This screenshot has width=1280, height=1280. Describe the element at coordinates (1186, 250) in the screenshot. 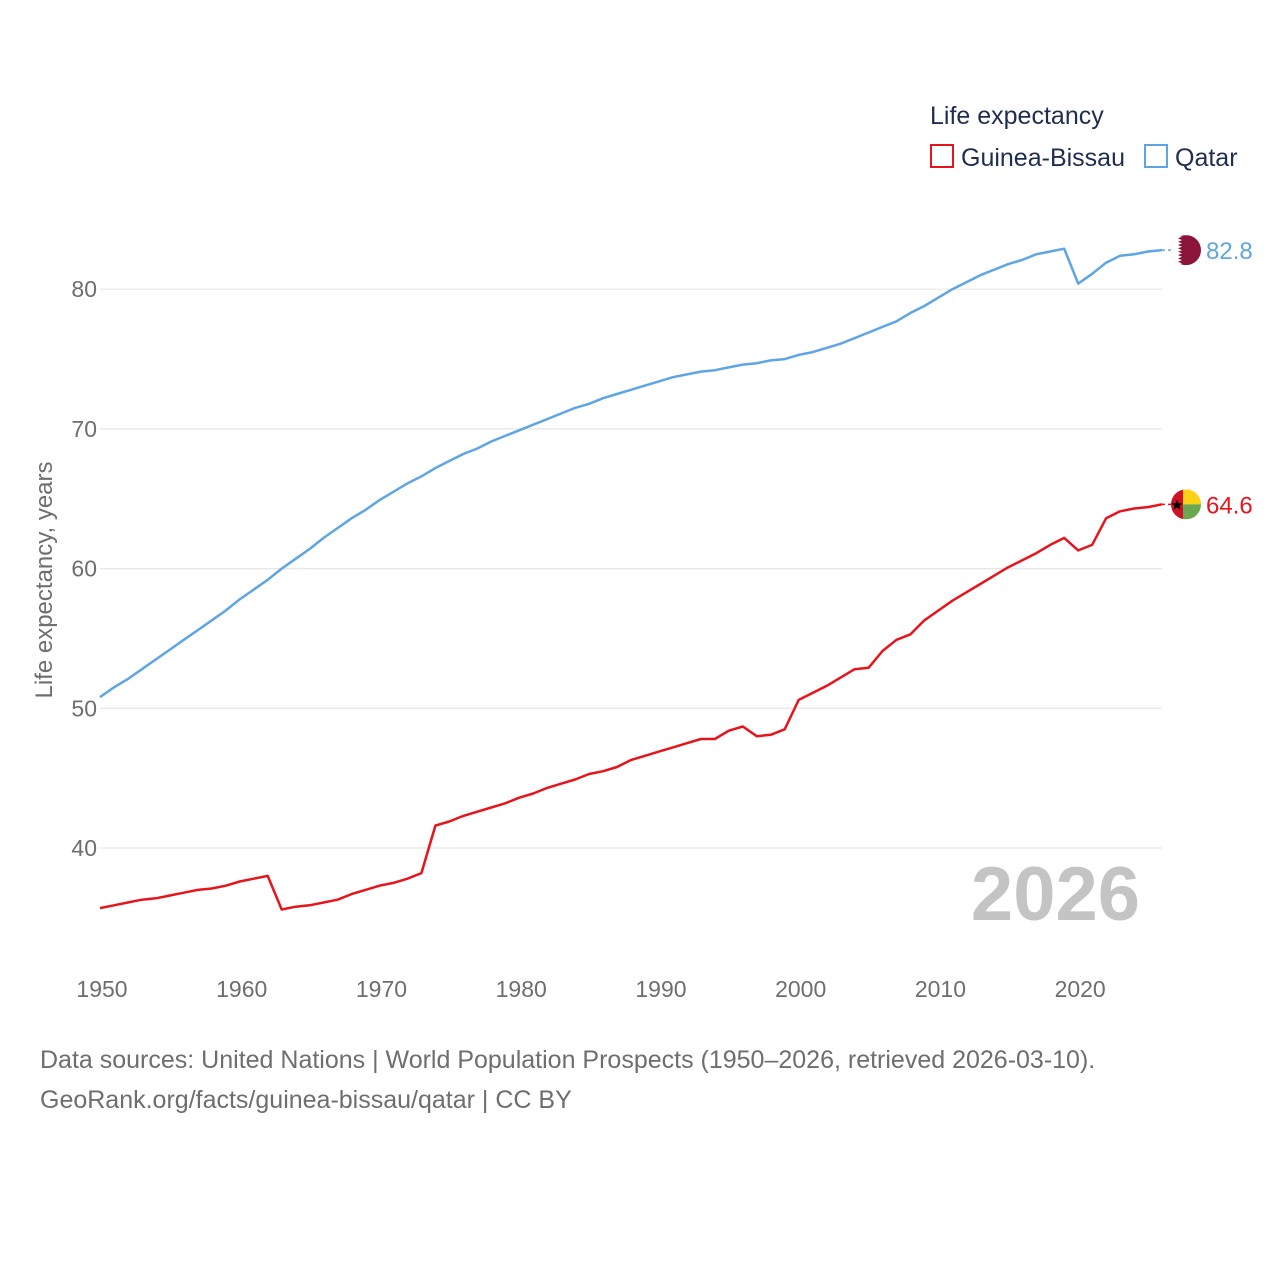

I see `flag-icon-qatar` at that location.